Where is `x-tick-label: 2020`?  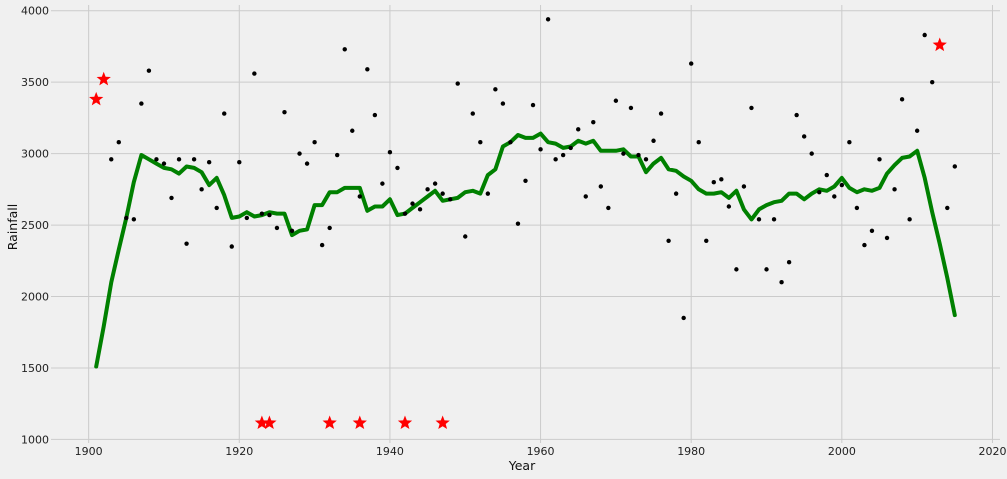 x-tick-label: 2020 is located at coordinates (992, 451).